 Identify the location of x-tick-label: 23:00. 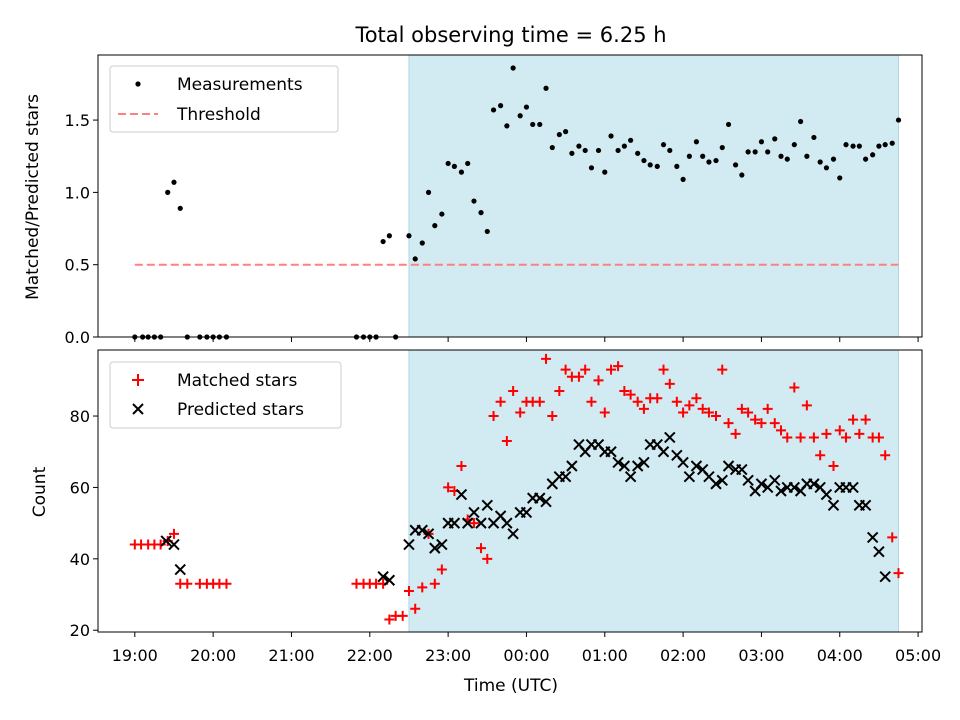
(448, 655).